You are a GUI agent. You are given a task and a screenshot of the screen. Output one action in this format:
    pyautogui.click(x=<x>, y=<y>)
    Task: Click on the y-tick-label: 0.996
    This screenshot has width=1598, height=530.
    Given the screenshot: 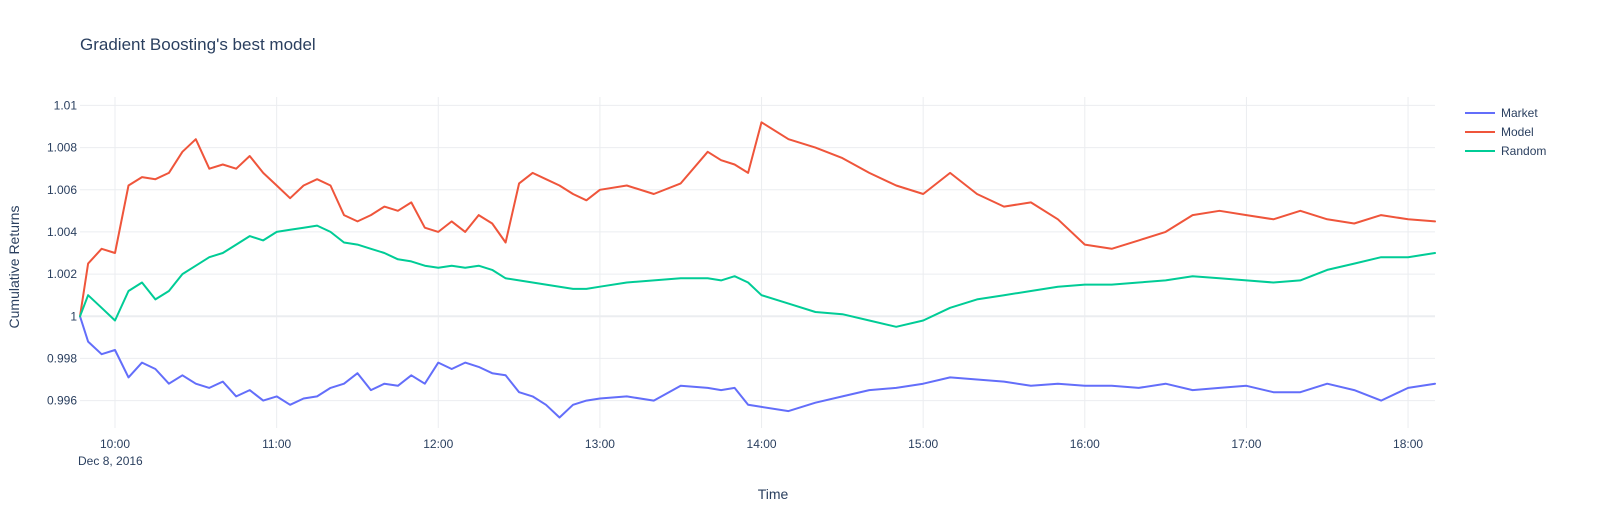 What is the action you would take?
    pyautogui.click(x=62, y=401)
    